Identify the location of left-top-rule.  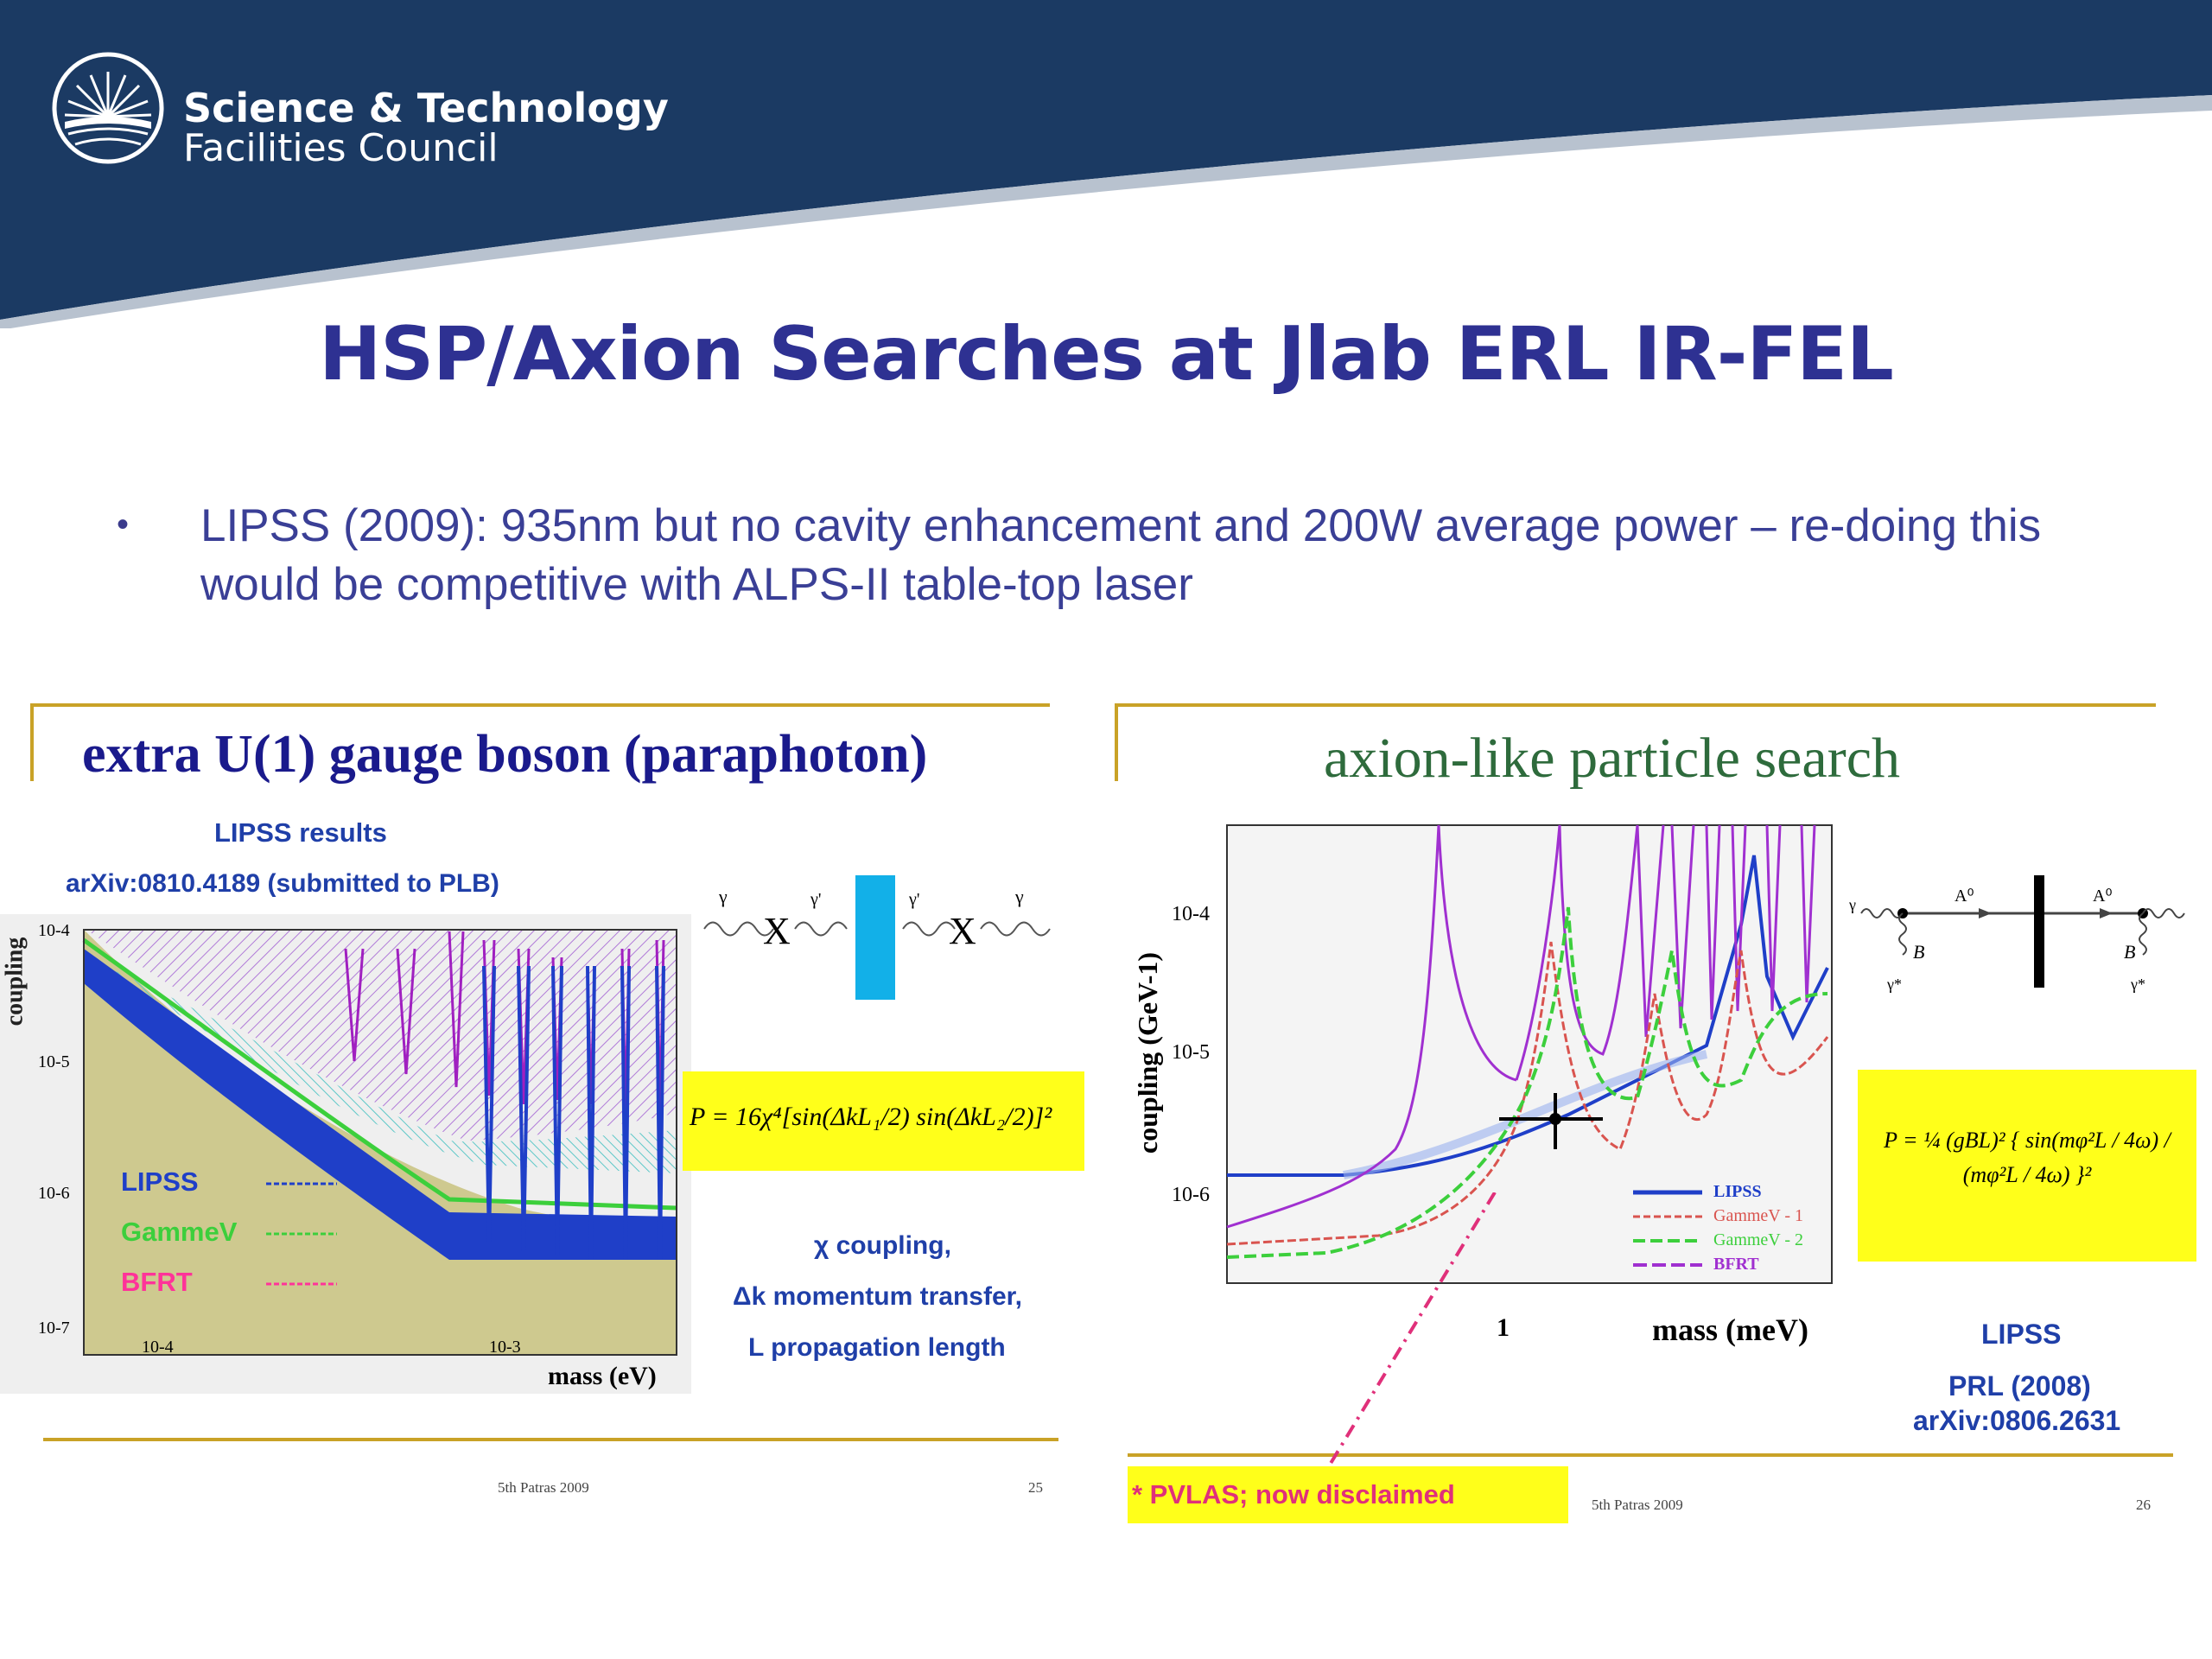
(540, 705).